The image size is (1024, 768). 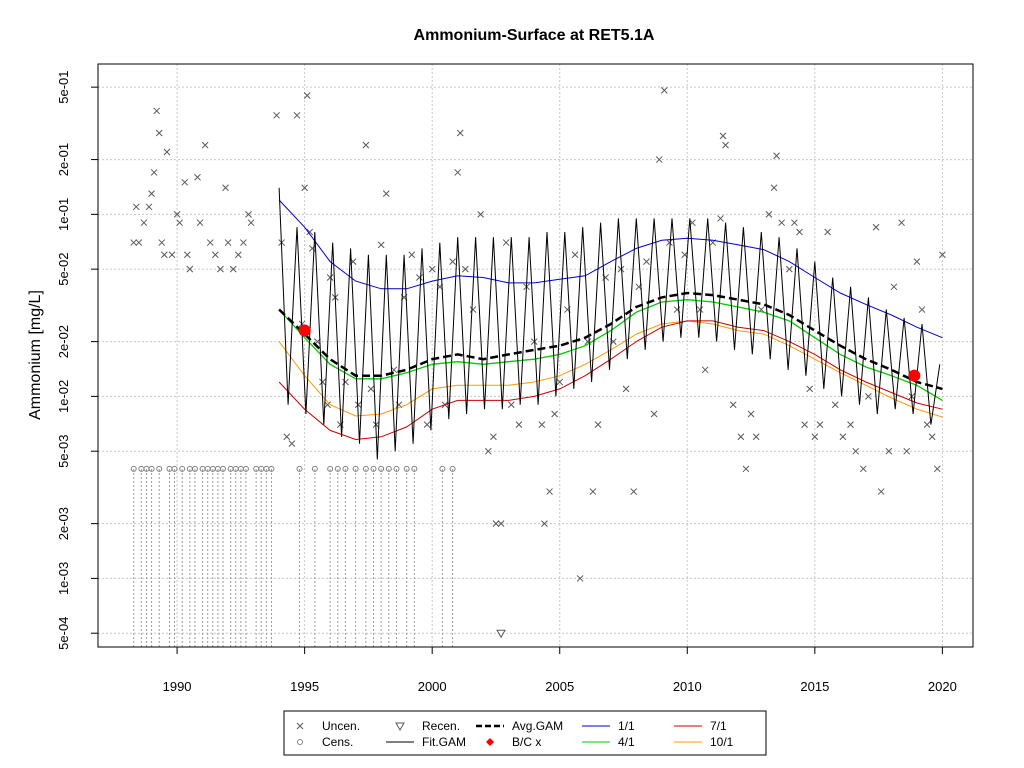 I want to click on legend-label: 10/1, so click(x=722, y=742).